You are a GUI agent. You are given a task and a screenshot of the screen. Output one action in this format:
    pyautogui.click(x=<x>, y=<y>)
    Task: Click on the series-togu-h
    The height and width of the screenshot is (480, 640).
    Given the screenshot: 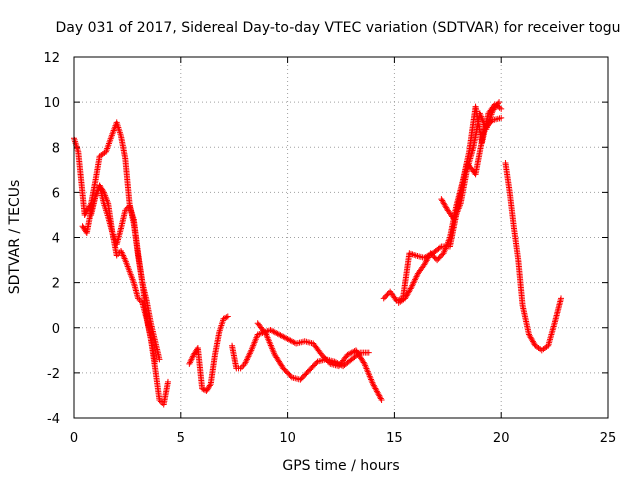 What is the action you would take?
    pyautogui.click(x=450, y=203)
    